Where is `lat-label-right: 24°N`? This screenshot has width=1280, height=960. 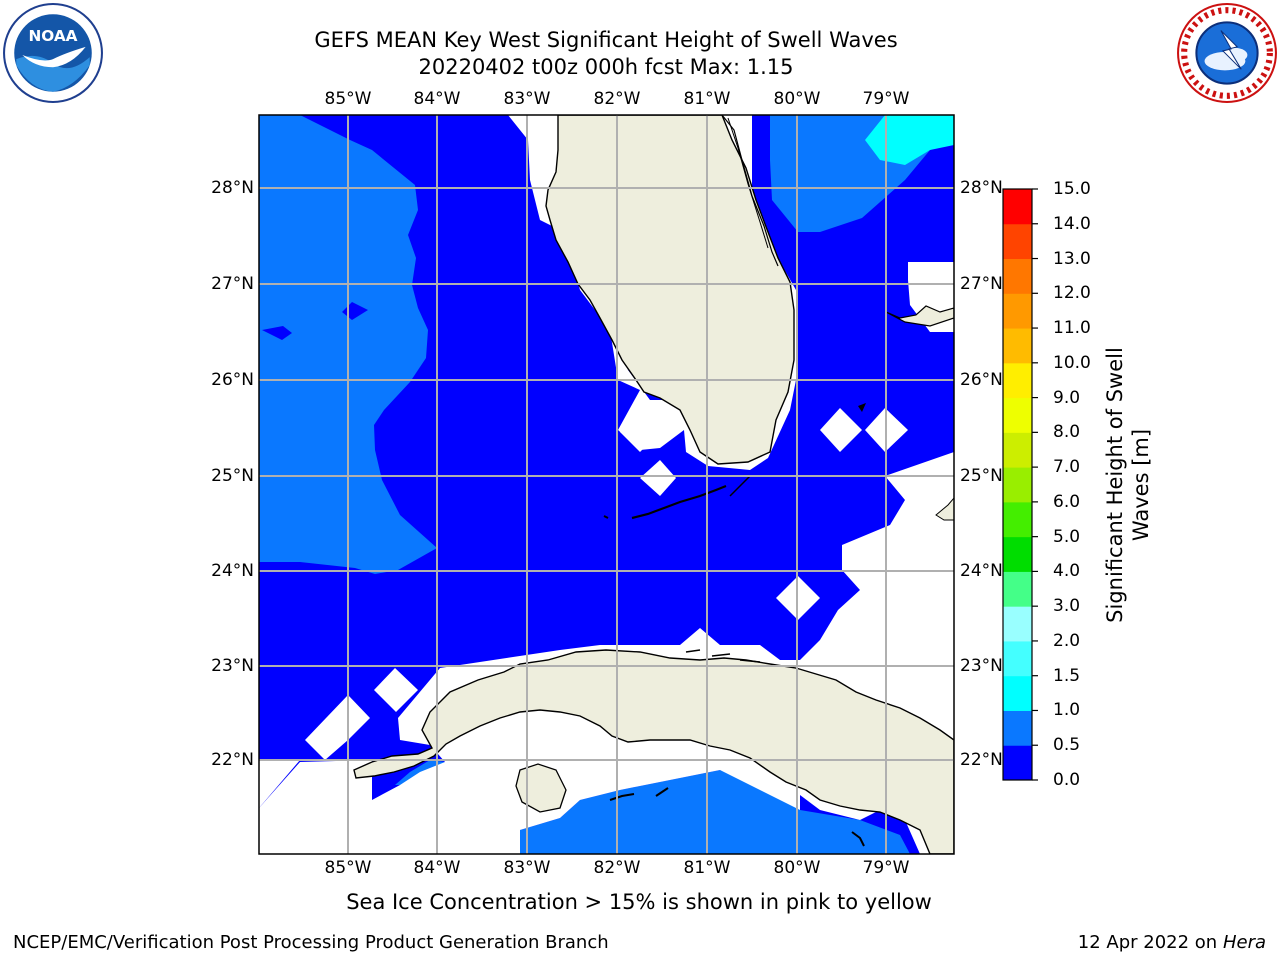 lat-label-right: 24°N is located at coordinates (981, 571).